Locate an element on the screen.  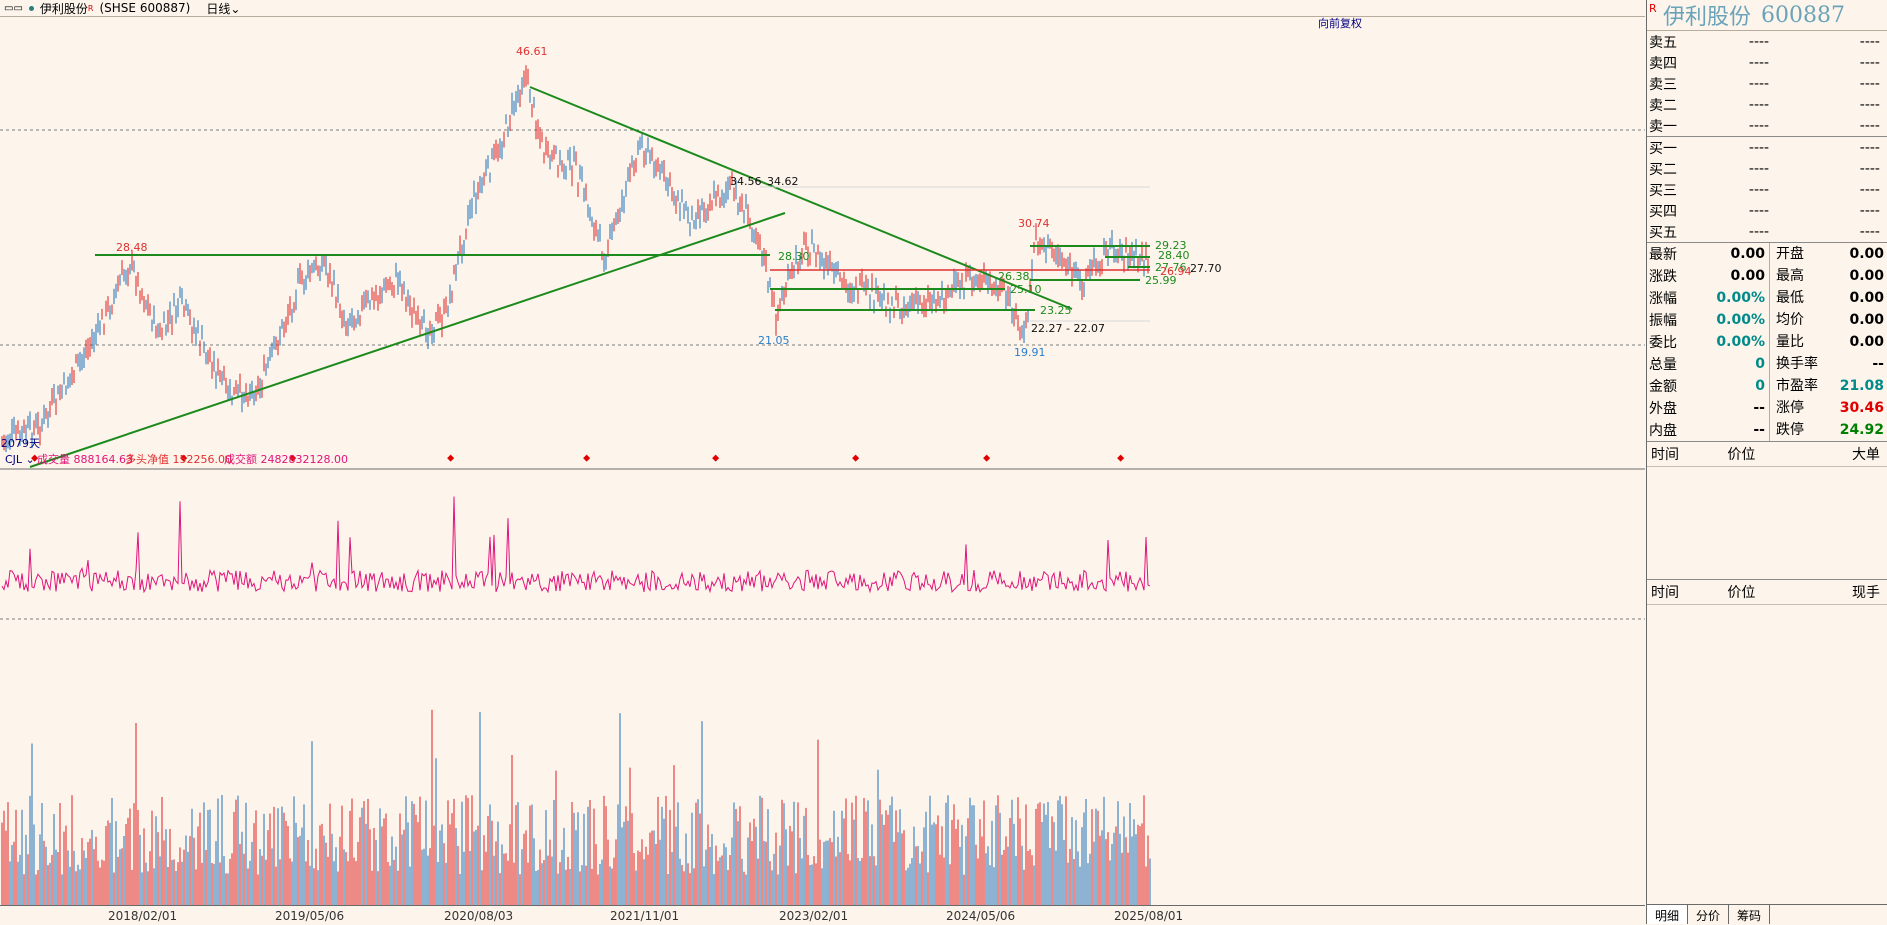
label-2694: 26.94 is located at coordinates (1176, 271).